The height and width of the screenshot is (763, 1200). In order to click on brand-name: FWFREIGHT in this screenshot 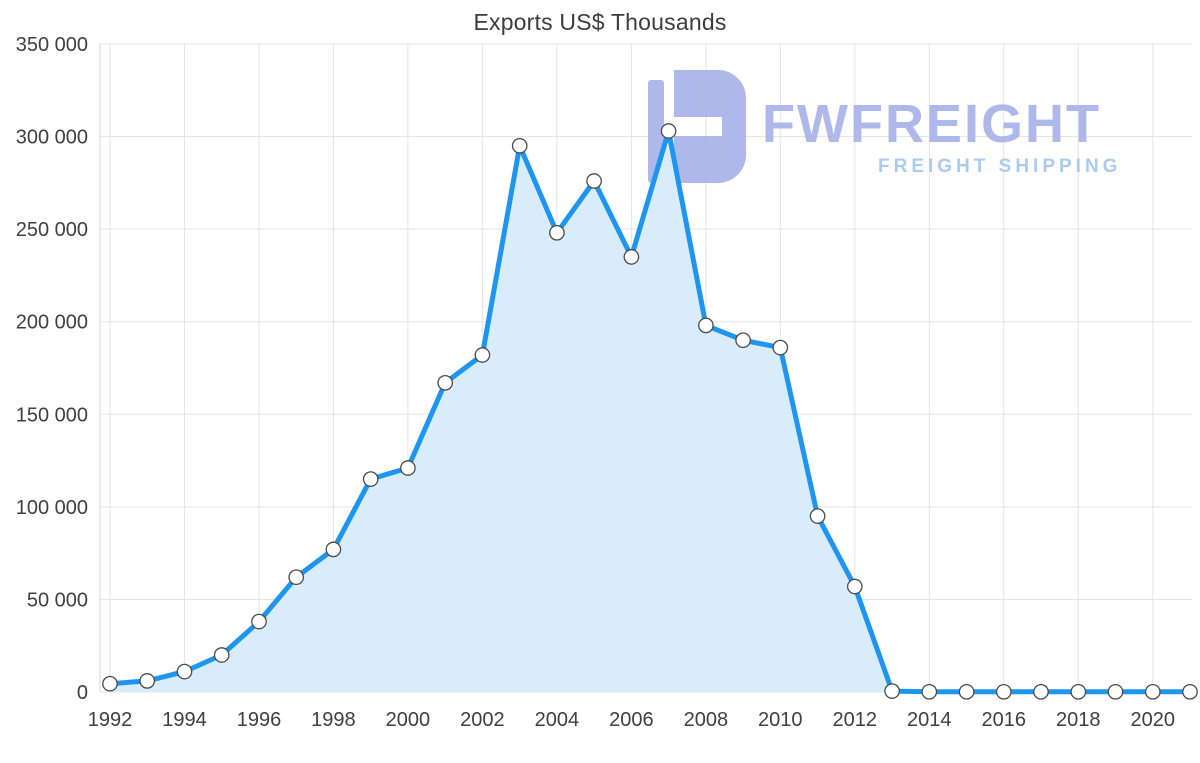, I will do `click(931, 124)`.